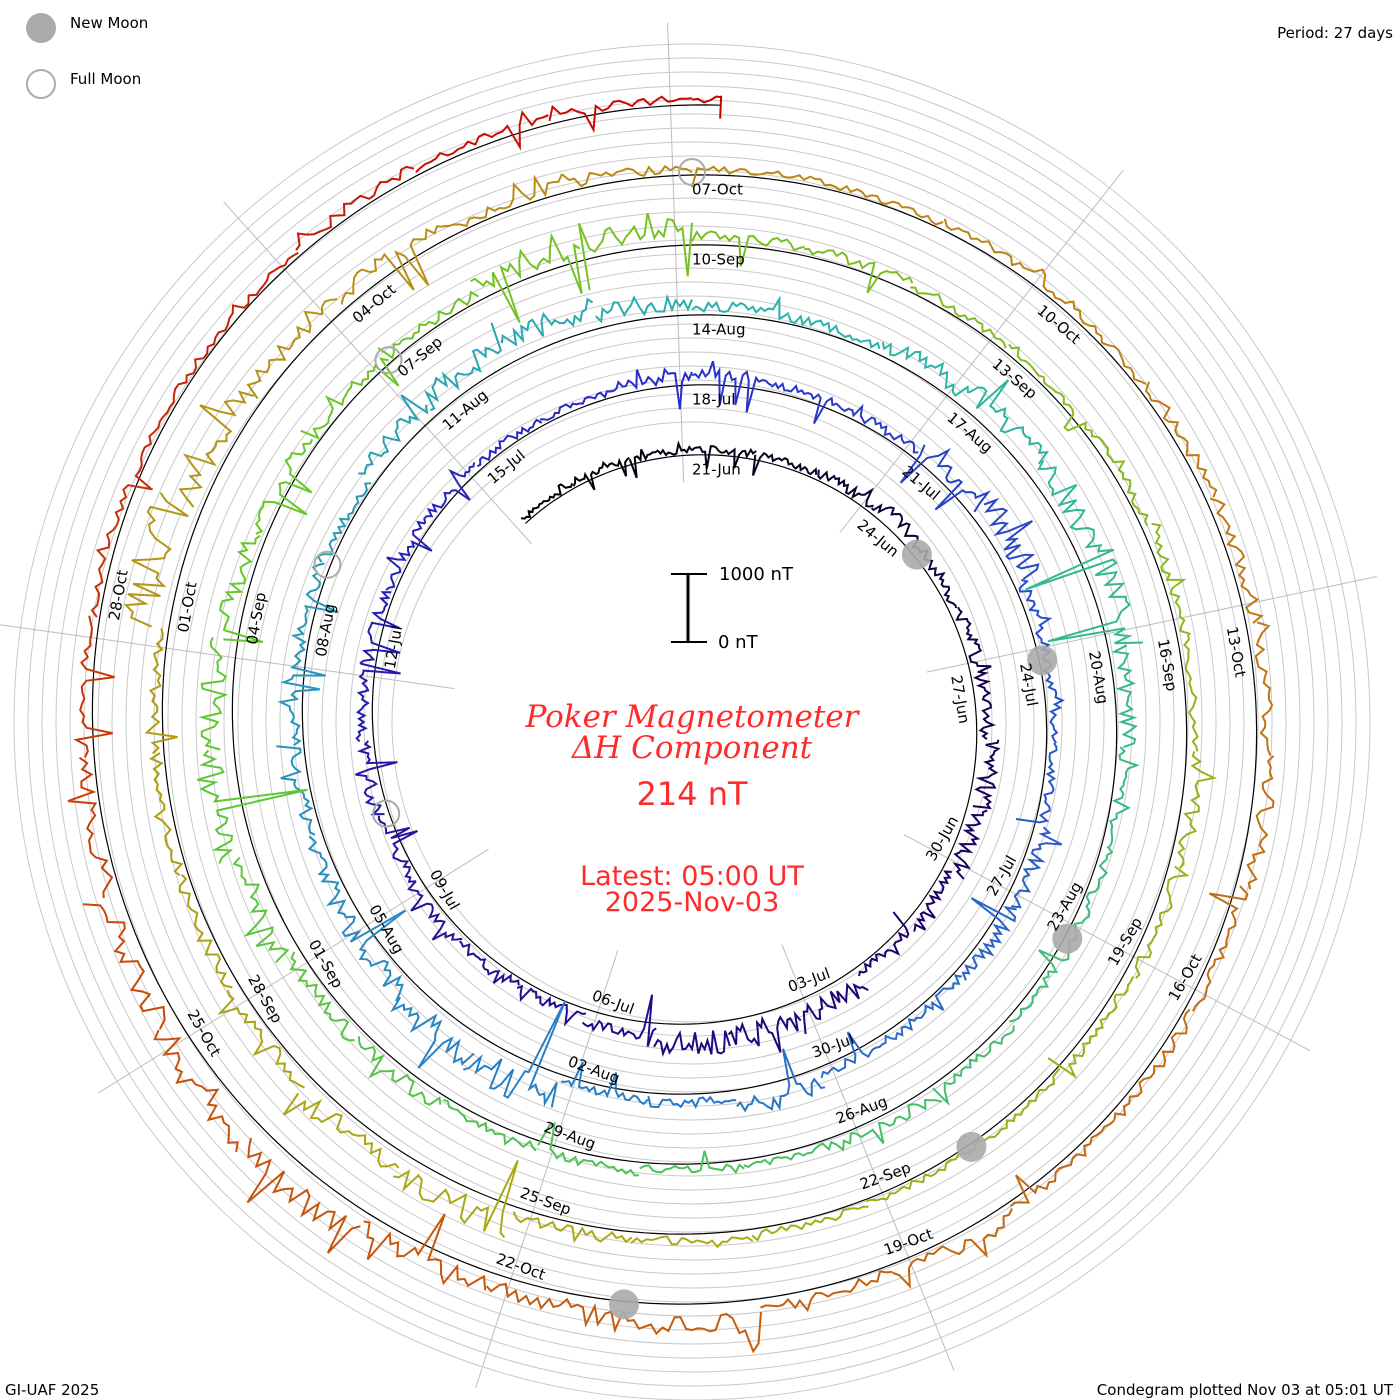 The height and width of the screenshot is (1400, 1400). Describe the element at coordinates (971, 1146) in the screenshot. I see `new-moon-marker` at that location.